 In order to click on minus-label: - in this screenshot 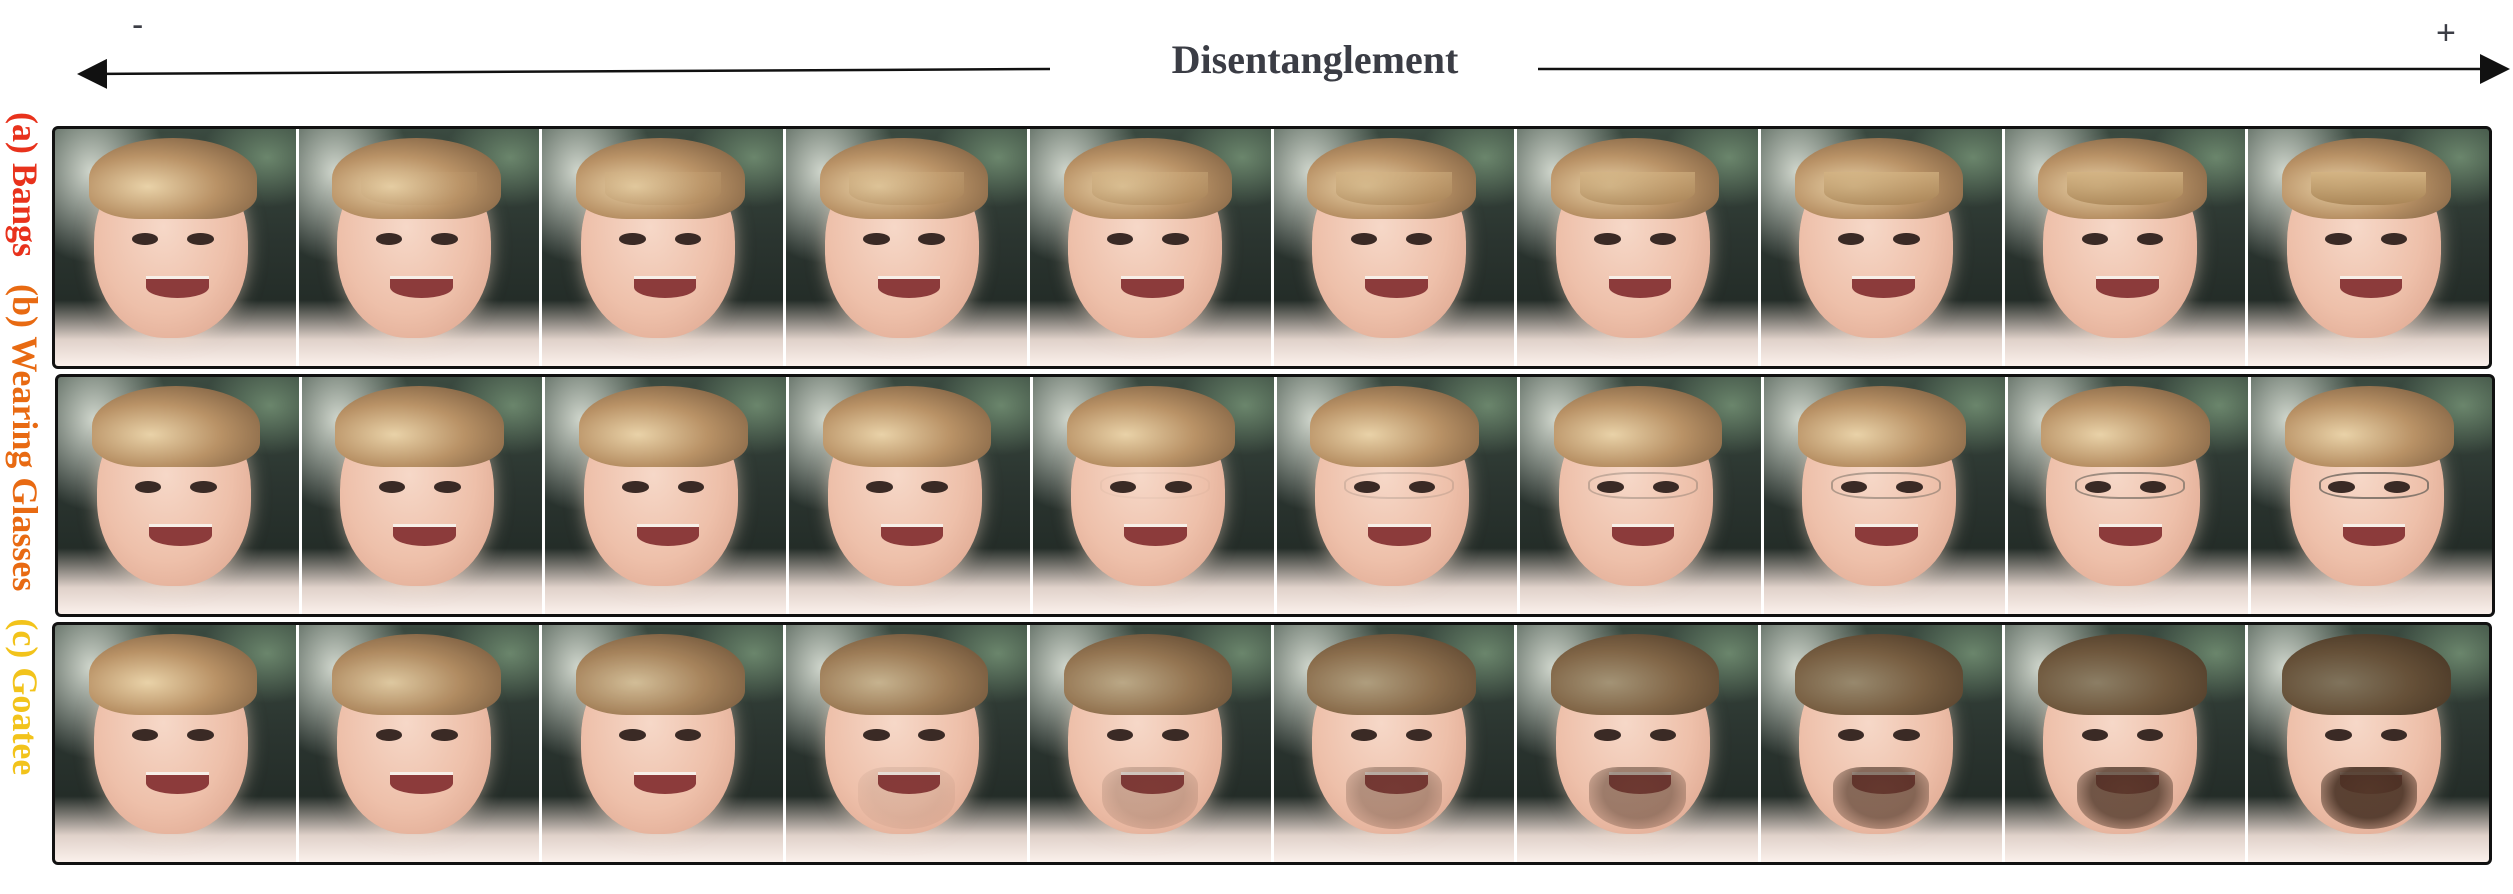, I will do `click(138, 25)`.